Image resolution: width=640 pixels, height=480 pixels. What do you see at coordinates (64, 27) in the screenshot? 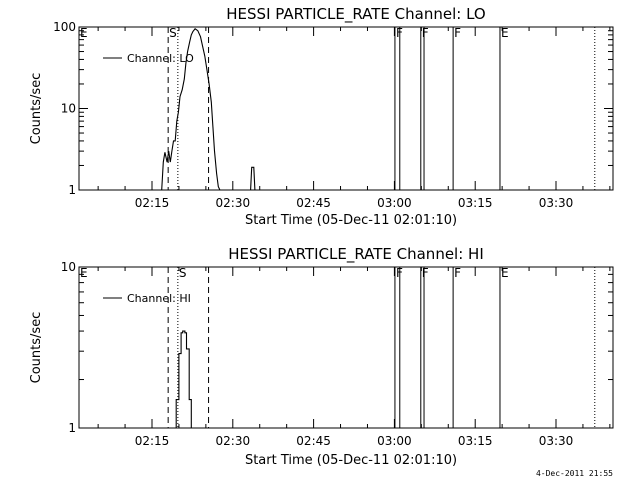
I see `y-tick-label: 100` at bounding box center [64, 27].